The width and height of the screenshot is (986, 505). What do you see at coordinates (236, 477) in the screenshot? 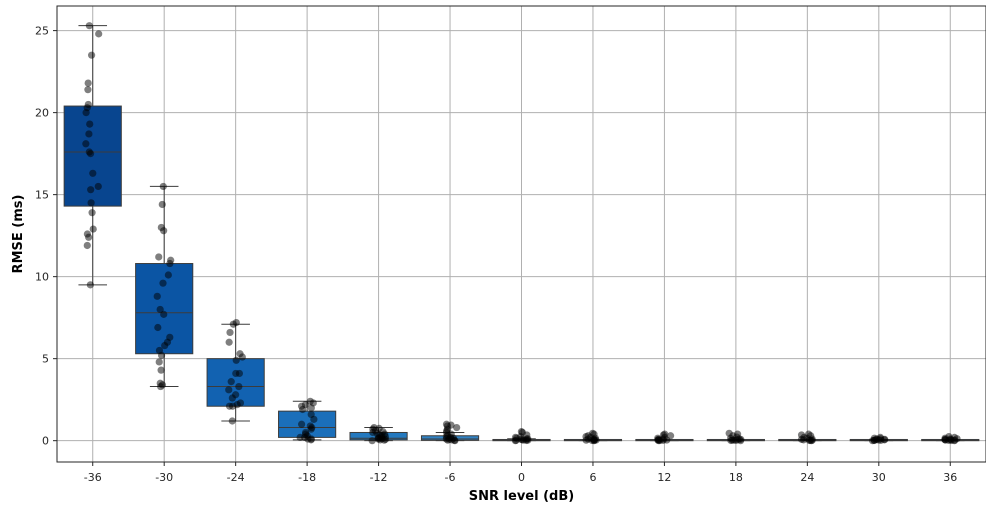
I see `x-tick-label: -24` at bounding box center [236, 477].